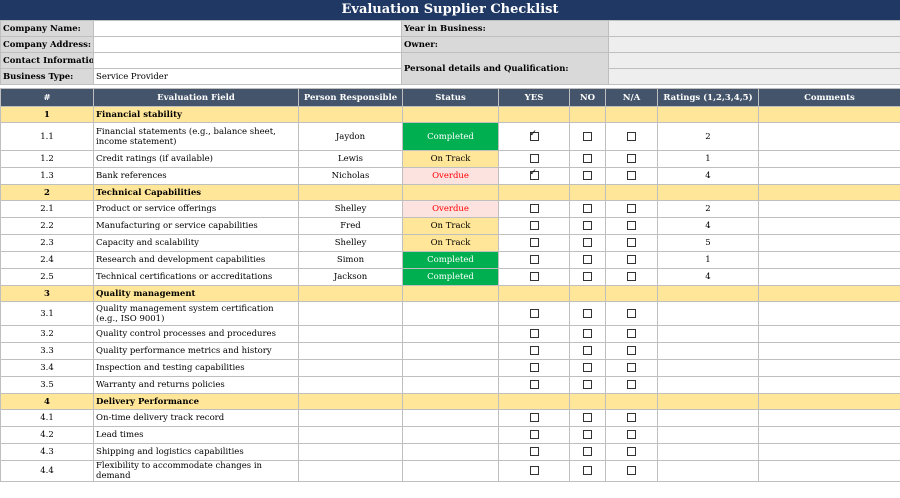 Image resolution: width=900 pixels, height=498 pixels. I want to click on business-type-cell: Service Provider, so click(247, 76).